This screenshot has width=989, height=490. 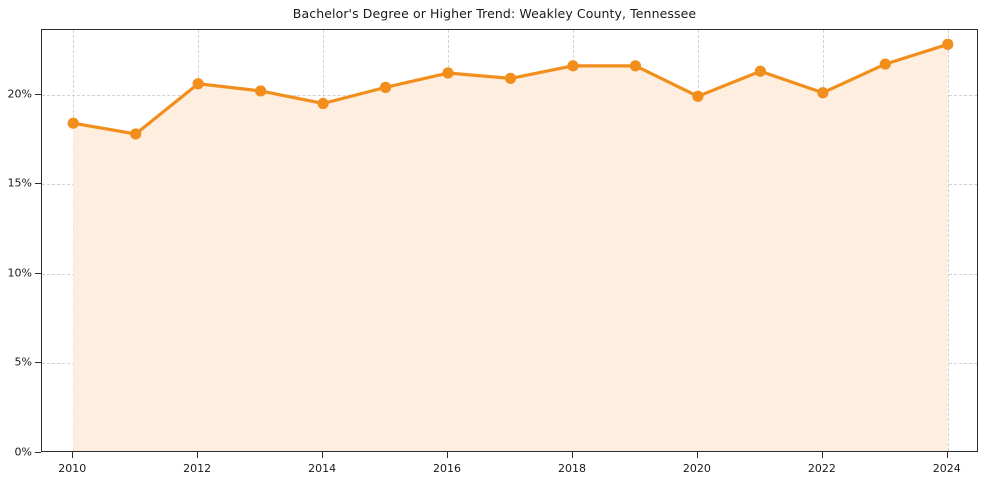 What do you see at coordinates (823, 93) in the screenshot?
I see `data-point-2022` at bounding box center [823, 93].